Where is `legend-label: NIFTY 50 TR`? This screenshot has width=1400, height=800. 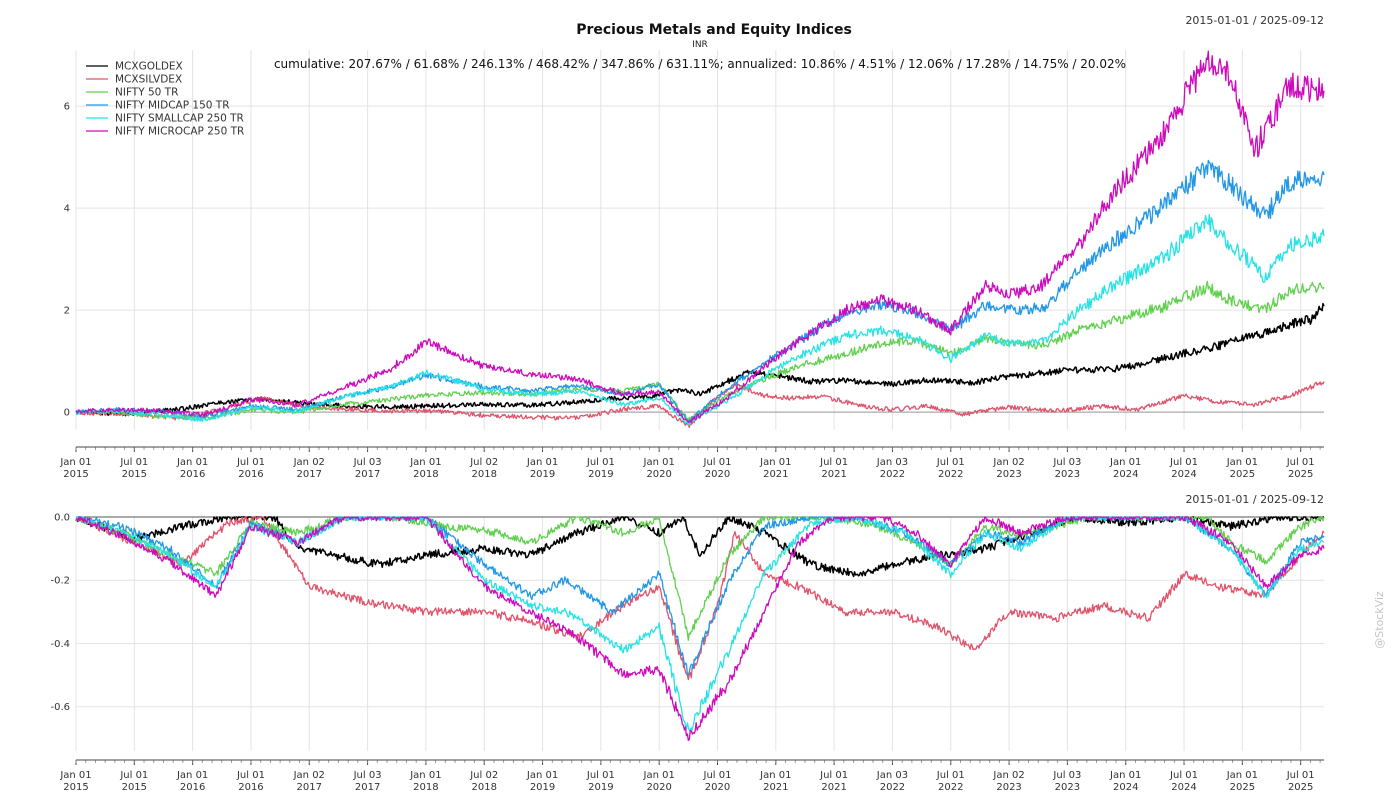
legend-label: NIFTY 50 TR is located at coordinates (146, 93).